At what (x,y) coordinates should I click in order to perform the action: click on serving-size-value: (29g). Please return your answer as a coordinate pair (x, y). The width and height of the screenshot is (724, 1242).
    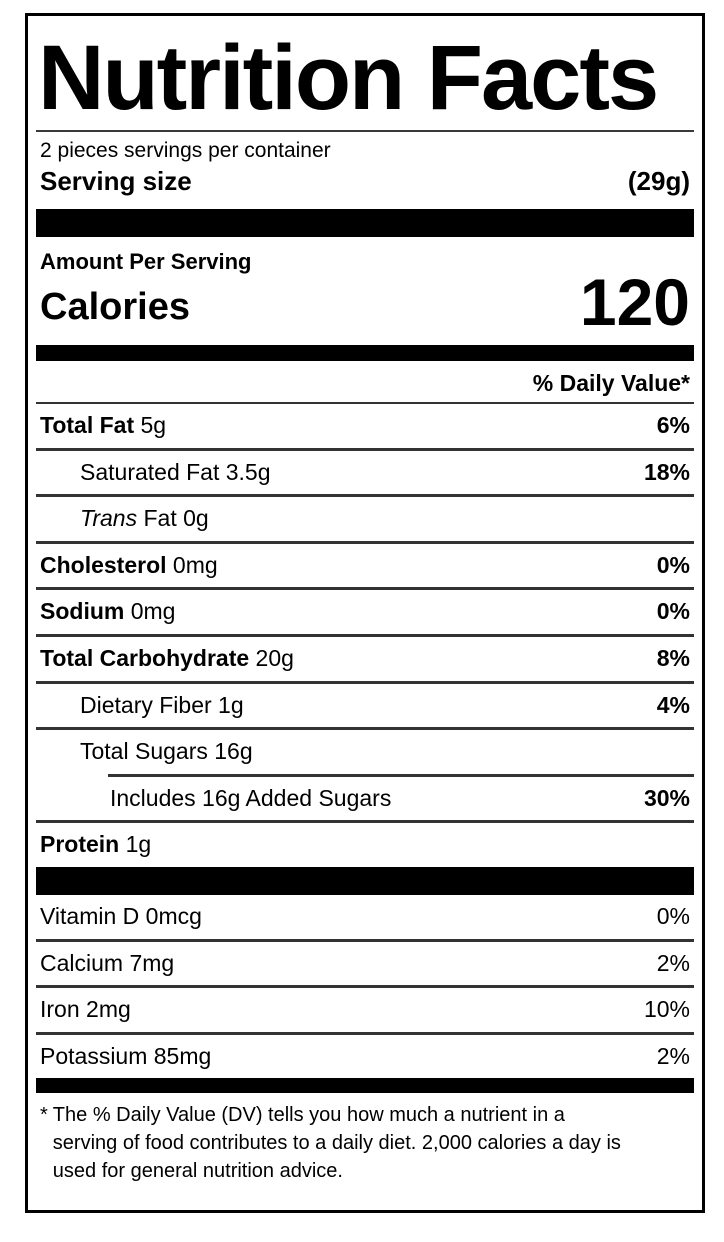
    Looking at the image, I should click on (658, 181).